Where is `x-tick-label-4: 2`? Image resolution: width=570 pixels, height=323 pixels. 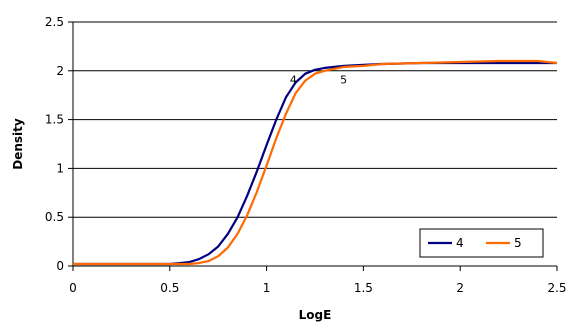
x-tick-label-4: 2 is located at coordinates (460, 288).